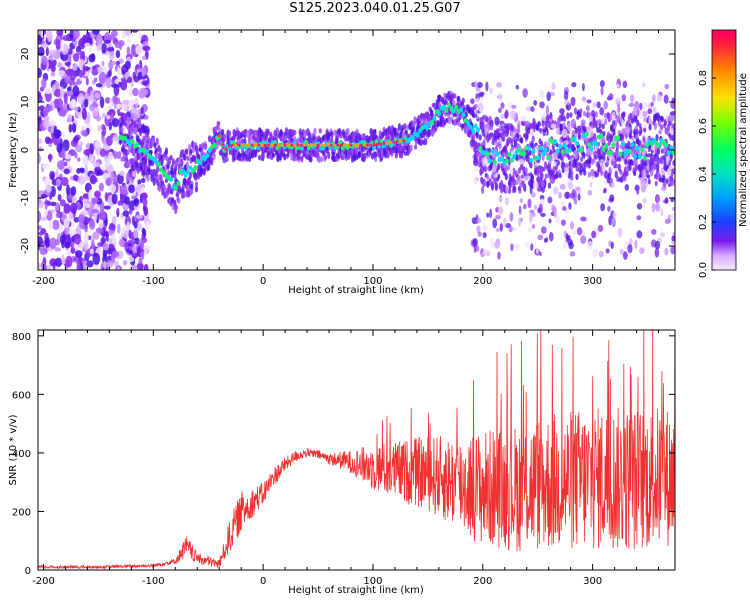 The image size is (750, 600). What do you see at coordinates (21, 337) in the screenshot?
I see `snr-y-tick-label: 800` at bounding box center [21, 337].